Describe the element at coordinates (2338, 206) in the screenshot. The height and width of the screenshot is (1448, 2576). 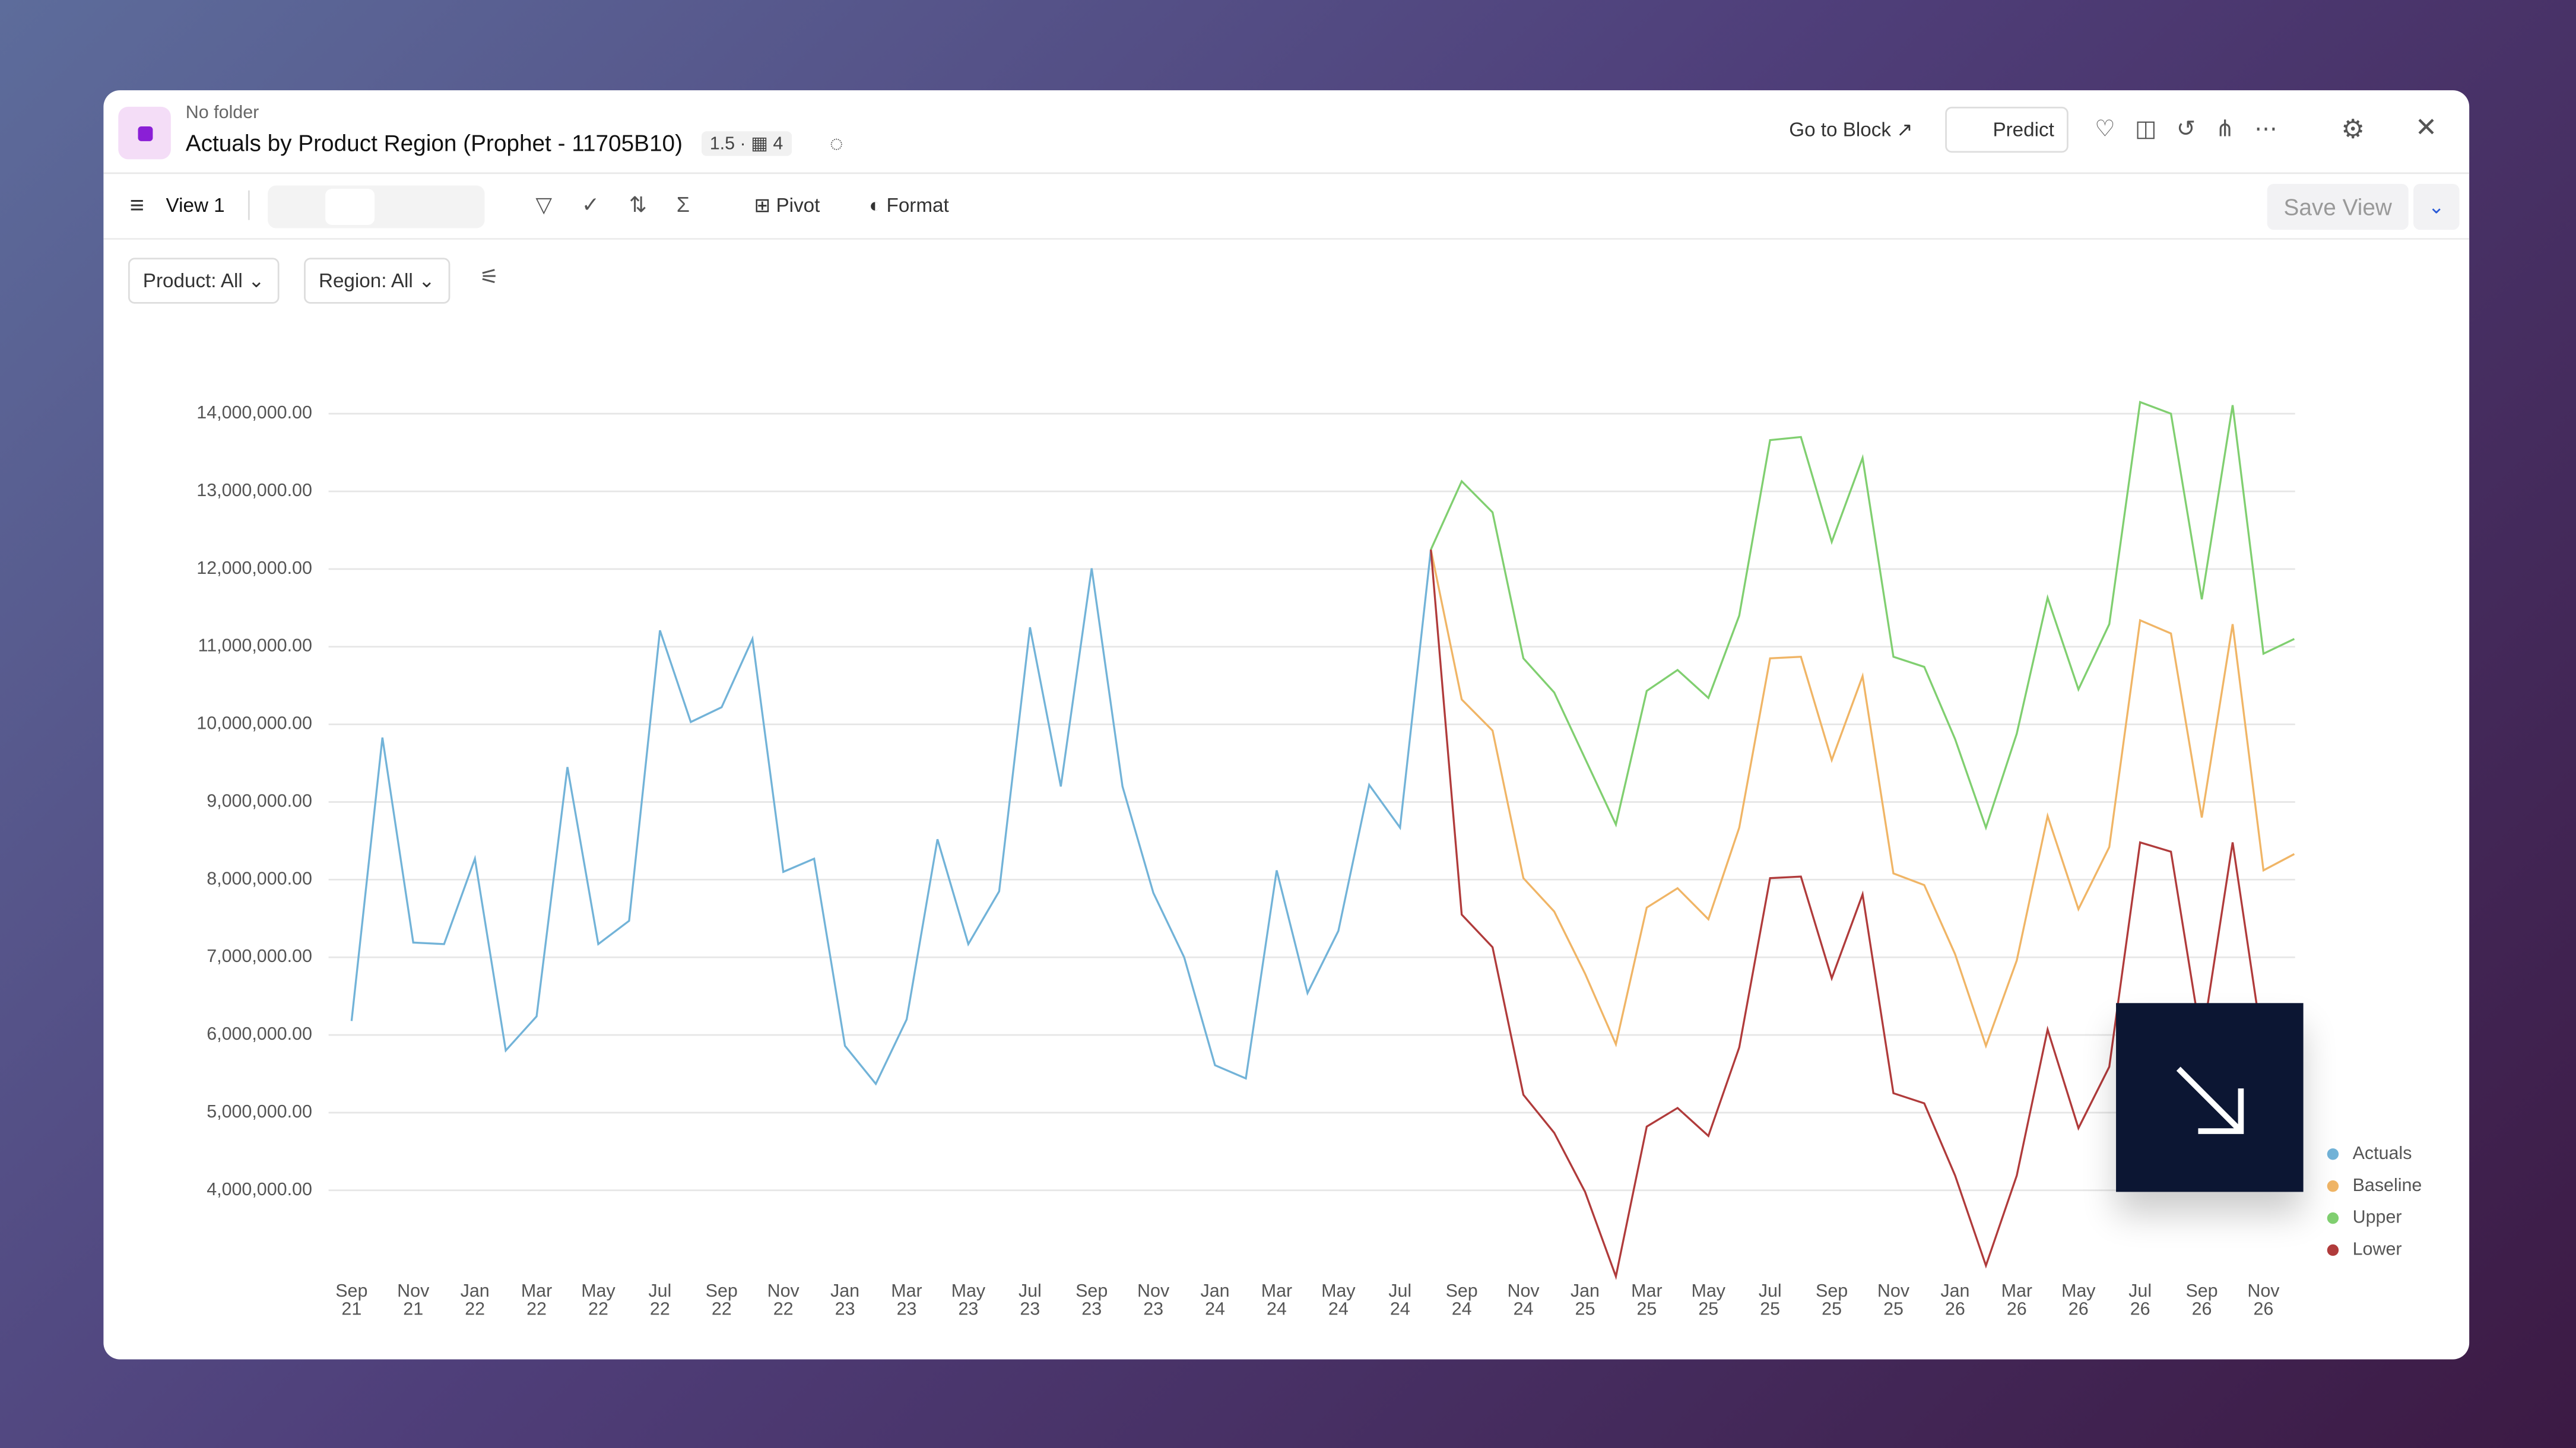
I see `save-view: Save View` at that location.